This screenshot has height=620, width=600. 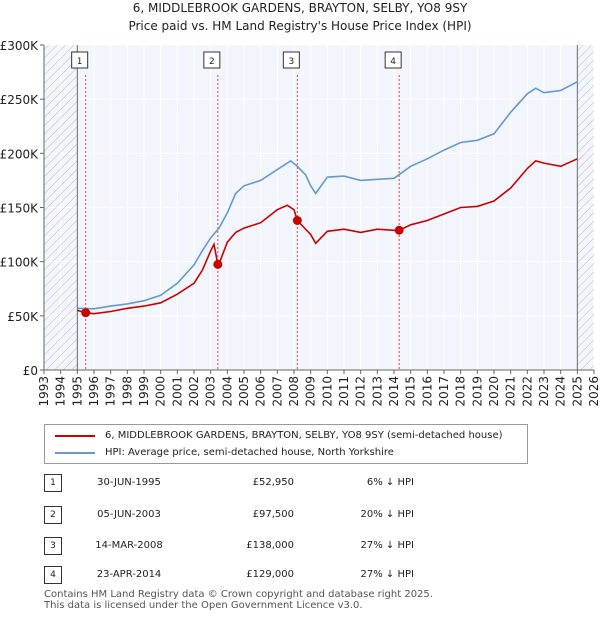 I want to click on x-tick-label: 2008, so click(x=294, y=391).